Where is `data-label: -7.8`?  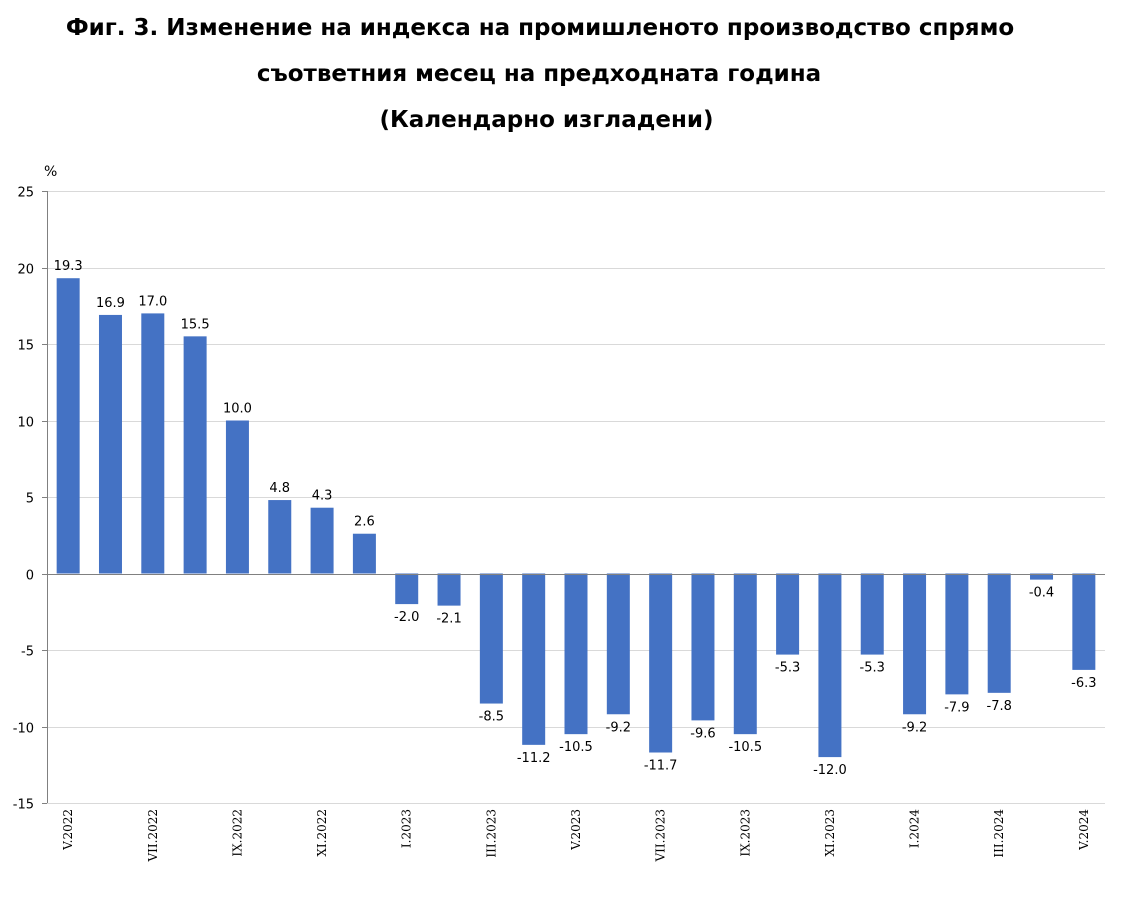 data-label: -7.8 is located at coordinates (999, 706).